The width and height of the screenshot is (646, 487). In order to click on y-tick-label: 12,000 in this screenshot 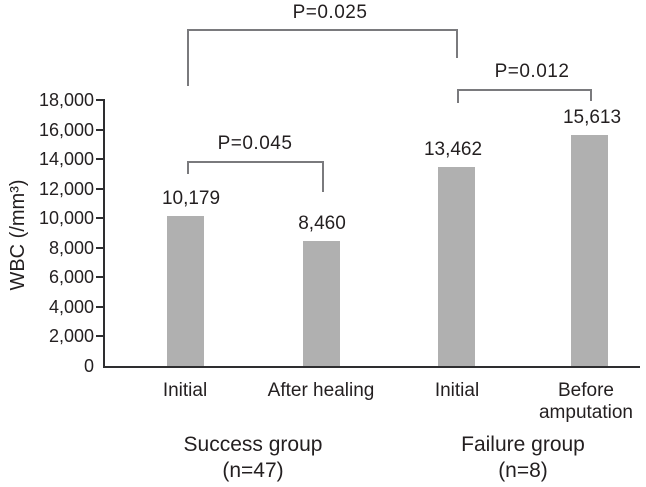, I will do `click(66, 188)`.